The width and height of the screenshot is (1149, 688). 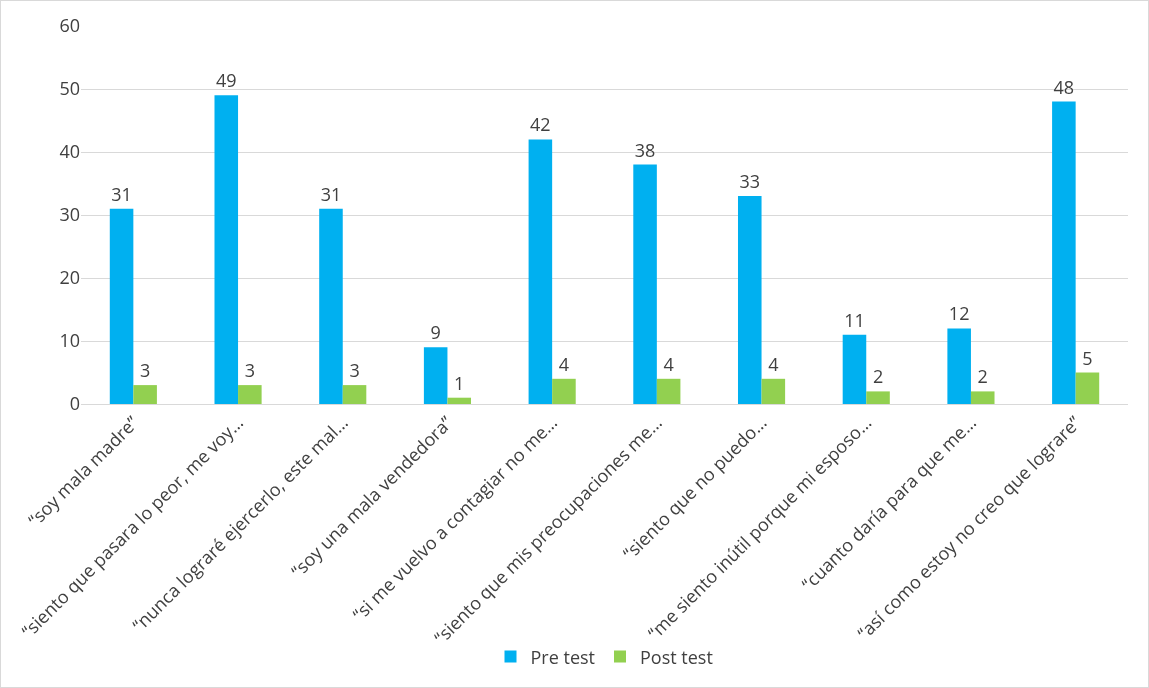 I want to click on y-tick-label: 10, so click(x=69, y=340).